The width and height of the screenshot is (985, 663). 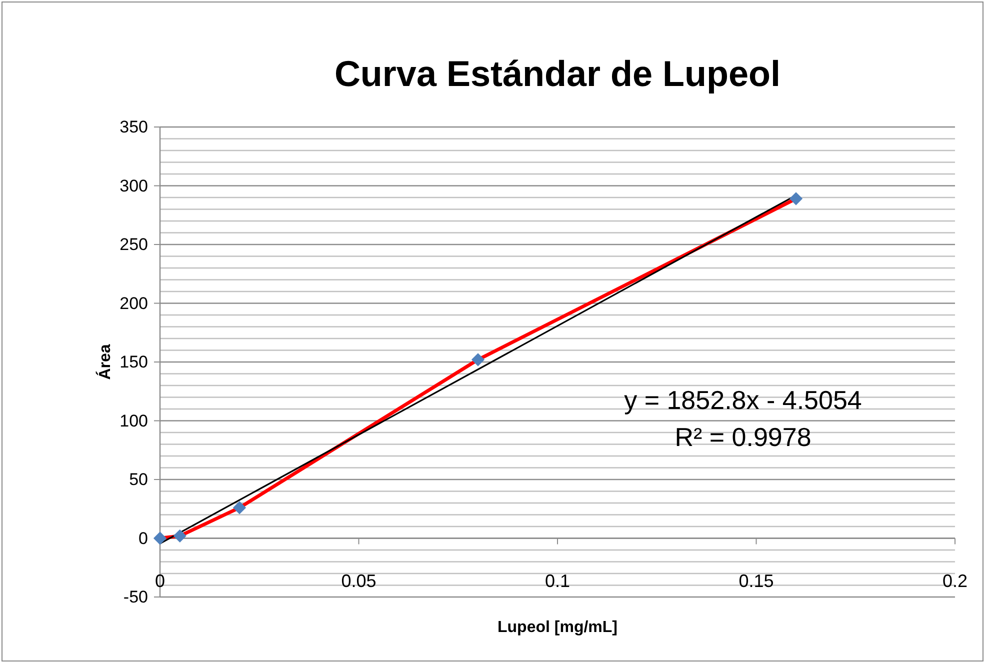 I want to click on x-axis-title: Lupeol [mg/mL], so click(x=558, y=627).